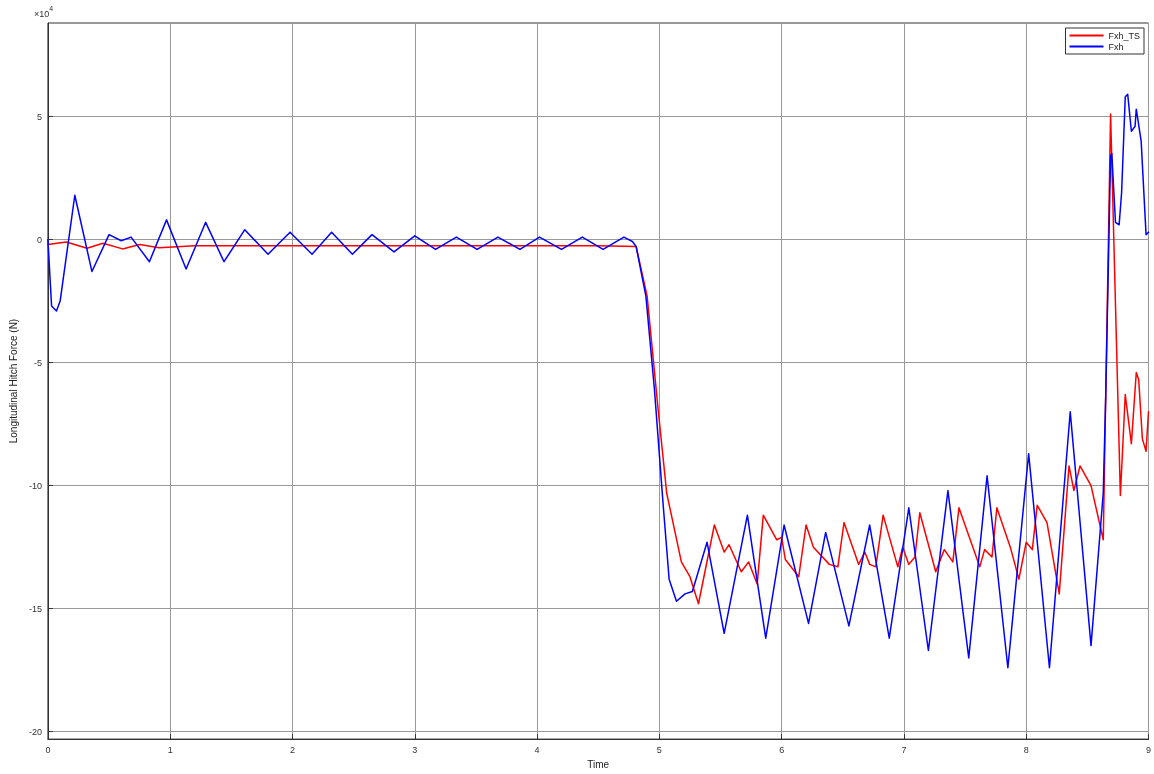 The image size is (1154, 774). What do you see at coordinates (782, 749) in the screenshot?
I see `x-tick-label: 6` at bounding box center [782, 749].